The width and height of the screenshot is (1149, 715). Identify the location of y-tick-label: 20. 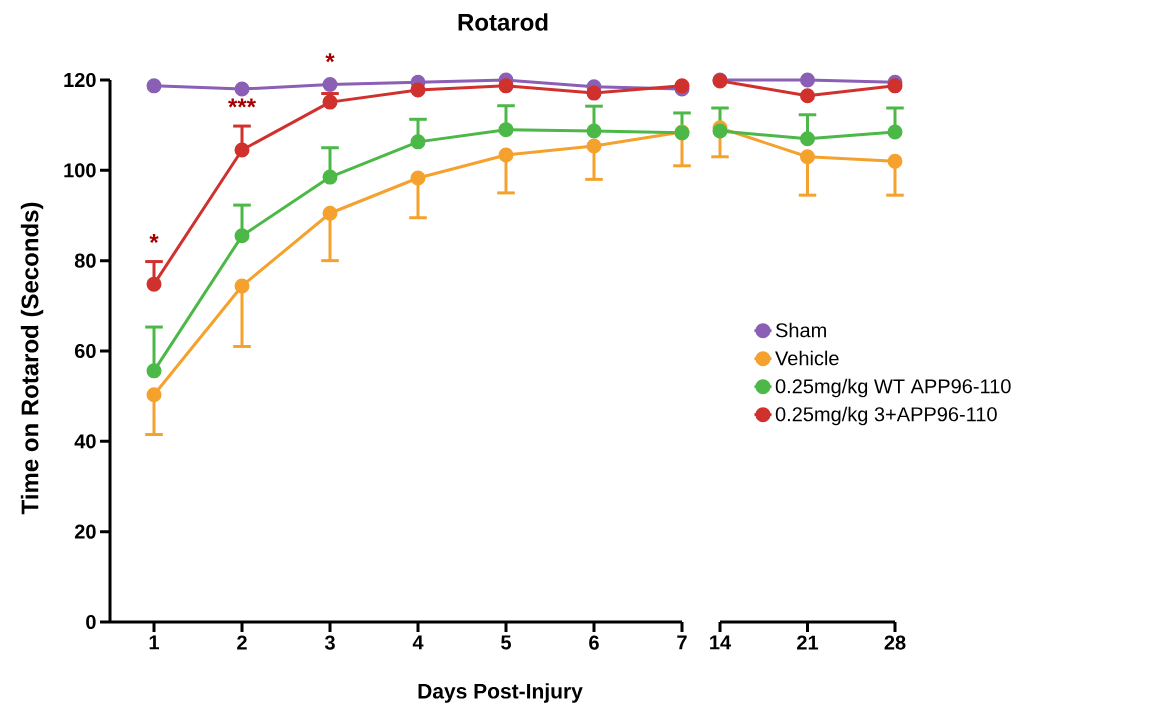
(85, 531).